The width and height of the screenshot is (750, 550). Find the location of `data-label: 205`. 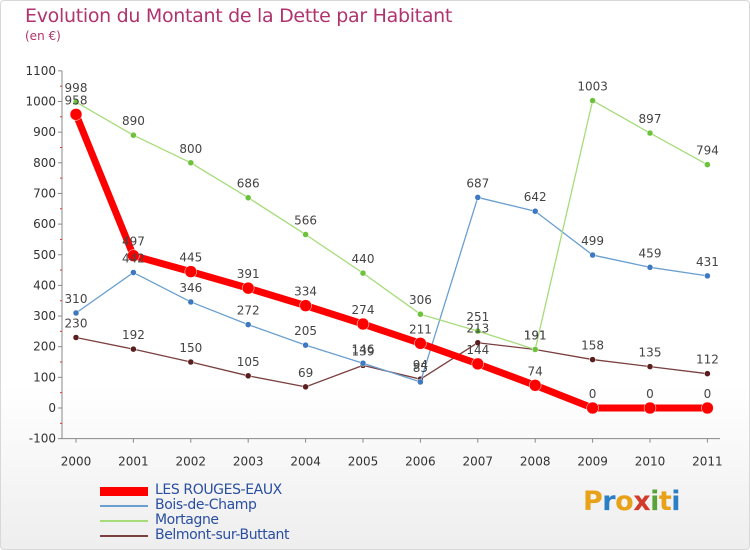

data-label: 205 is located at coordinates (305, 331).